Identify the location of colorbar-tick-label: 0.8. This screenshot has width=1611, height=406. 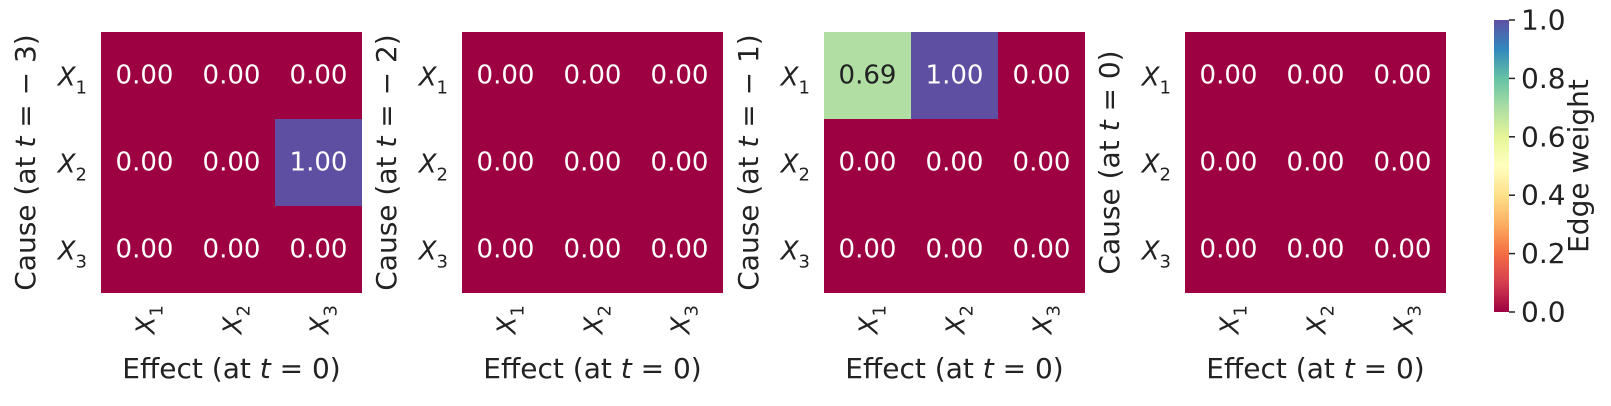
(1543, 78).